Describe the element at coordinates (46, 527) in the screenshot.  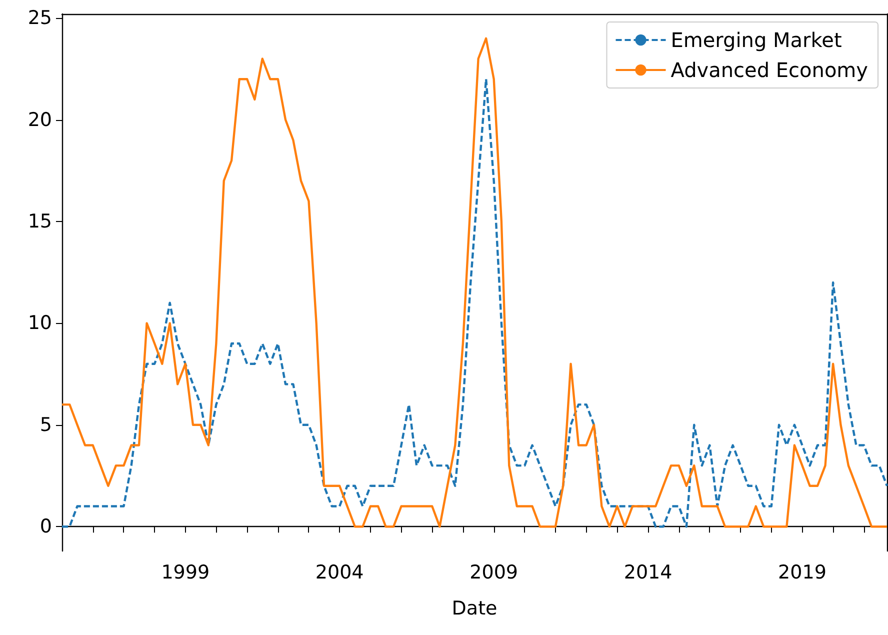
I see `y-tick-label: 0` at that location.